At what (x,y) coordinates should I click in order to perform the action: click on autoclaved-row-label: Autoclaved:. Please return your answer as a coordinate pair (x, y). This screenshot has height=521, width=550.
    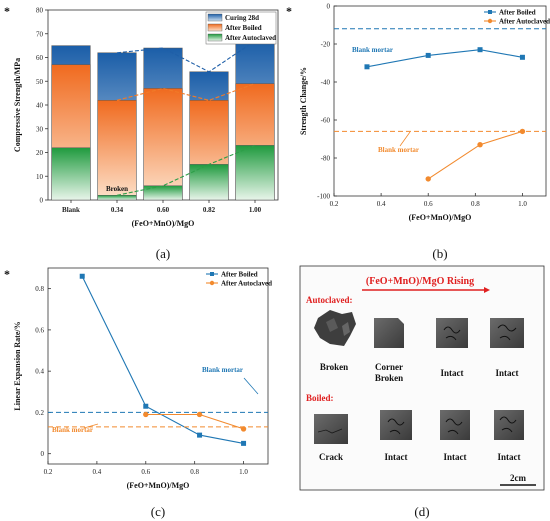
    Looking at the image, I should click on (329, 300).